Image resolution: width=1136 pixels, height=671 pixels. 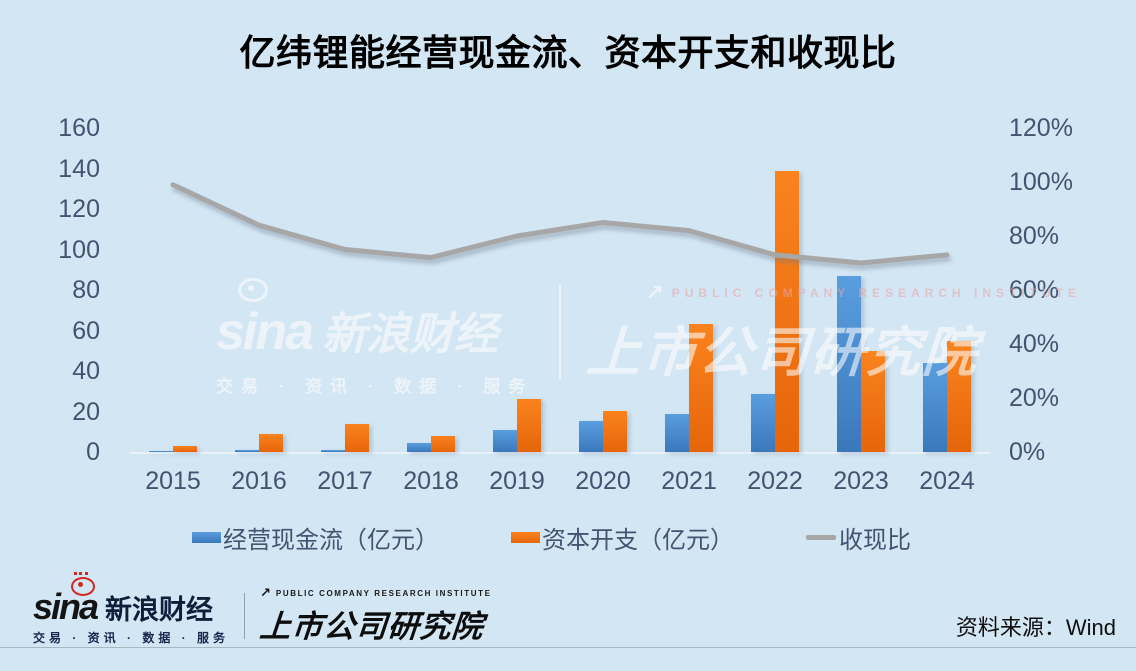 What do you see at coordinates (271, 442) in the screenshot?
I see `bar-资本开支（亿元）-2016` at bounding box center [271, 442].